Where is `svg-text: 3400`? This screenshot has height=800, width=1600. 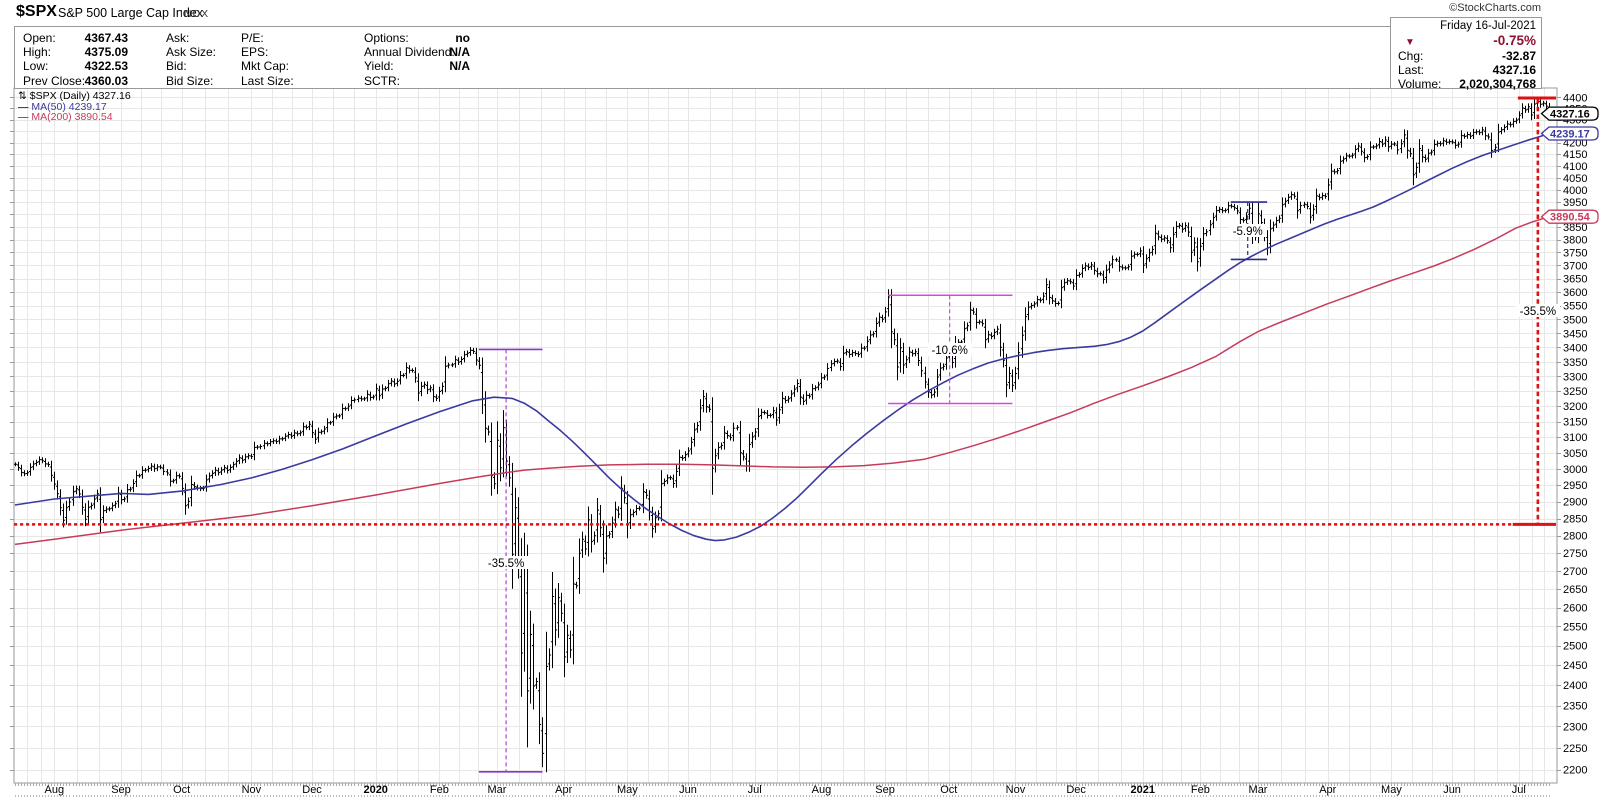 svg-text: 3400 is located at coordinates (1575, 348).